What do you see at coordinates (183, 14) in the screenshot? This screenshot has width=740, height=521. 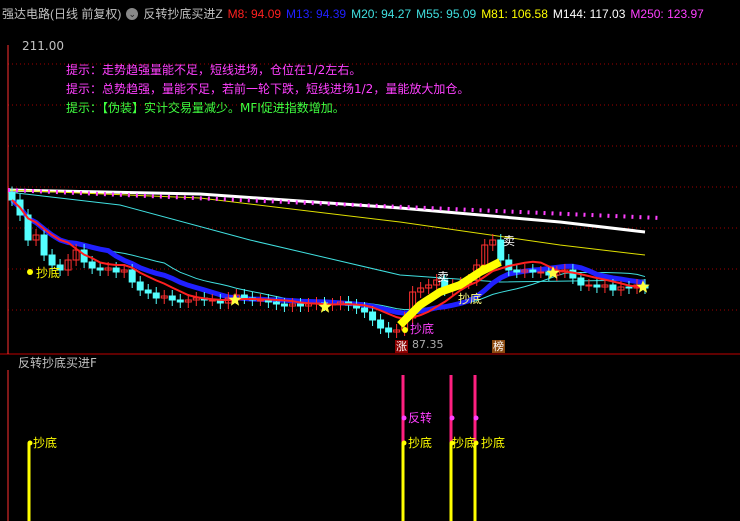 I see `indicator-name: 反转抄底买进Z` at bounding box center [183, 14].